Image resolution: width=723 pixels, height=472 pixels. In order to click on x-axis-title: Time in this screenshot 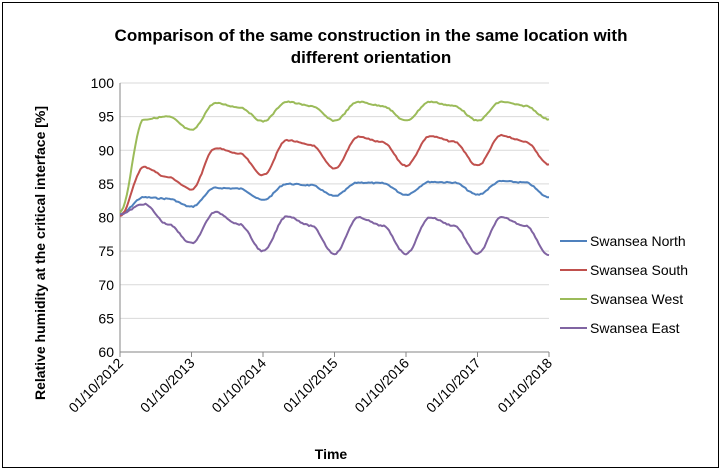, I will do `click(331, 454)`.